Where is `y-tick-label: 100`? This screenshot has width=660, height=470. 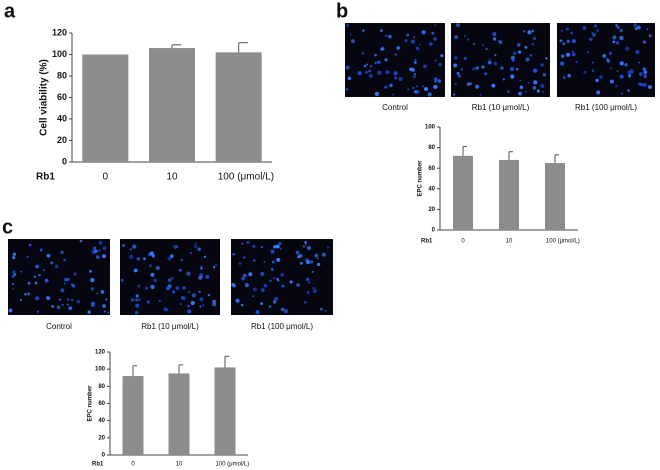 y-tick-label: 100 is located at coordinates (59, 54).